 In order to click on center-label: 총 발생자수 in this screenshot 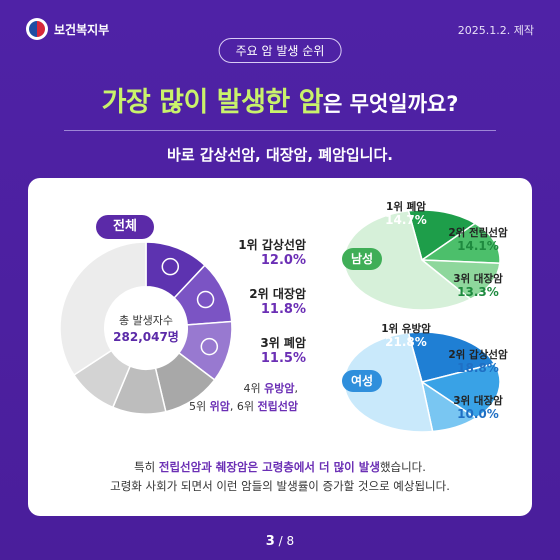, I will do `click(146, 320)`.